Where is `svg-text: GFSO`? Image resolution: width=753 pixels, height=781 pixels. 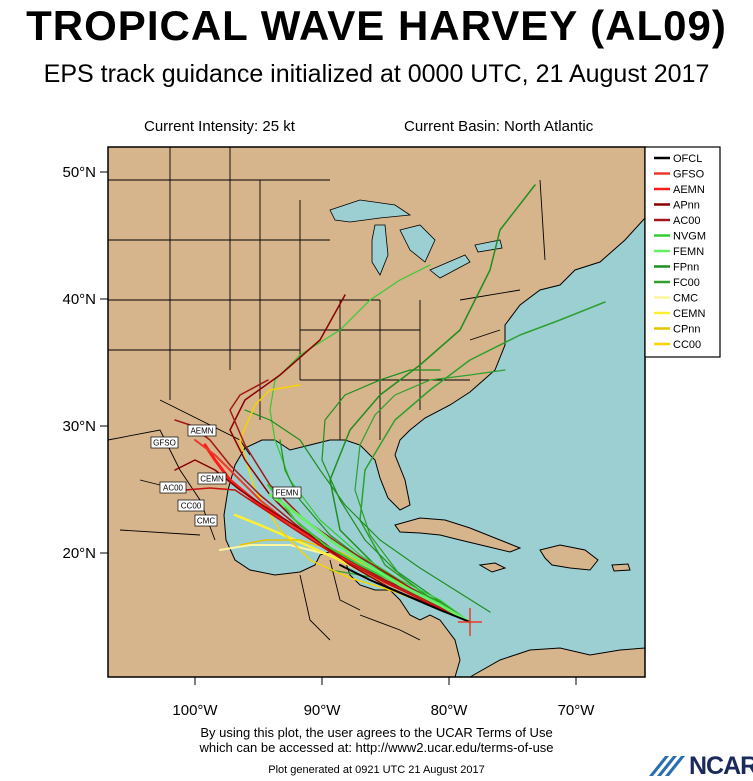 svg-text: GFSO is located at coordinates (164, 443).